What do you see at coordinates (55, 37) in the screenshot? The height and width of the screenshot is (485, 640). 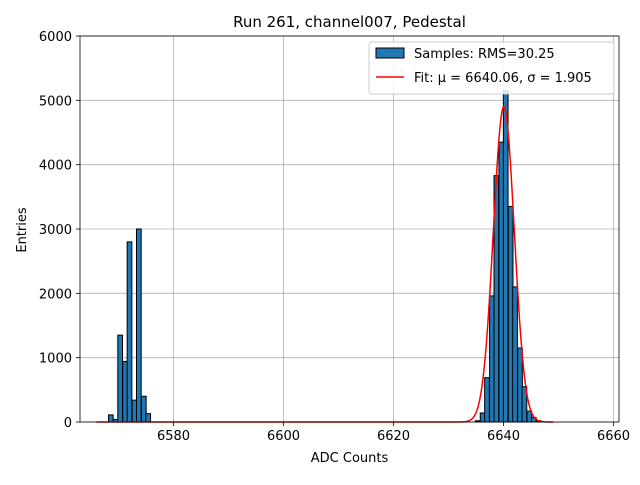 I see `y-tick-label: 6000` at bounding box center [55, 37].